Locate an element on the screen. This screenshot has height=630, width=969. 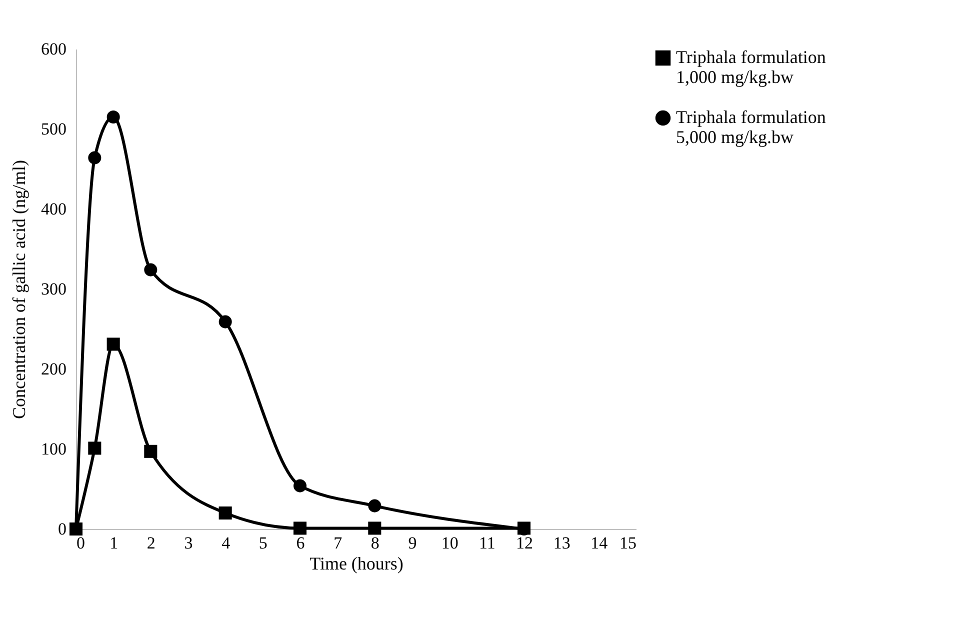
x-tick-label: 0 is located at coordinates (80, 543).